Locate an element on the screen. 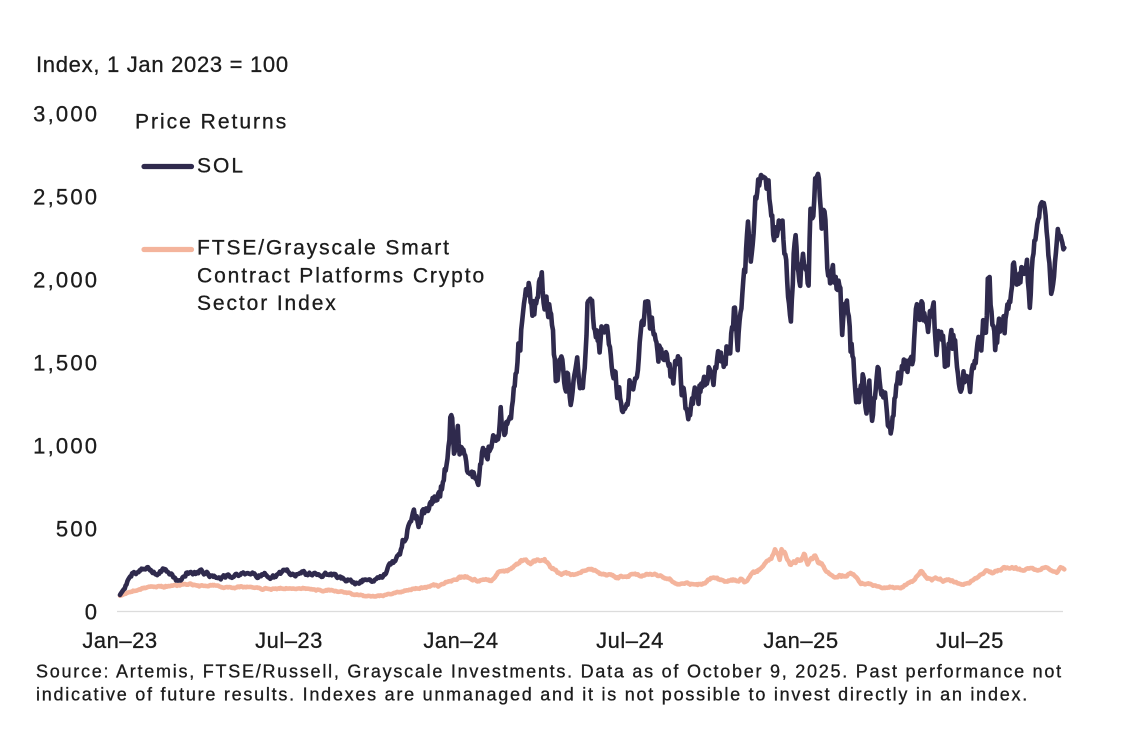 This screenshot has width=1128, height=744. svg-text: 500 is located at coordinates (77, 529).